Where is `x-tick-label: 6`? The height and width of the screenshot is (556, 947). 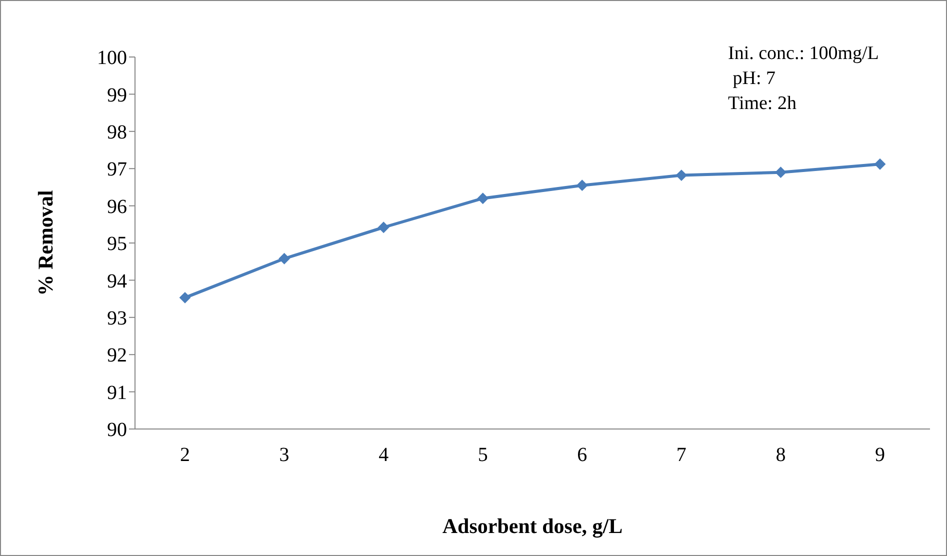
x-tick-label: 6 is located at coordinates (582, 455).